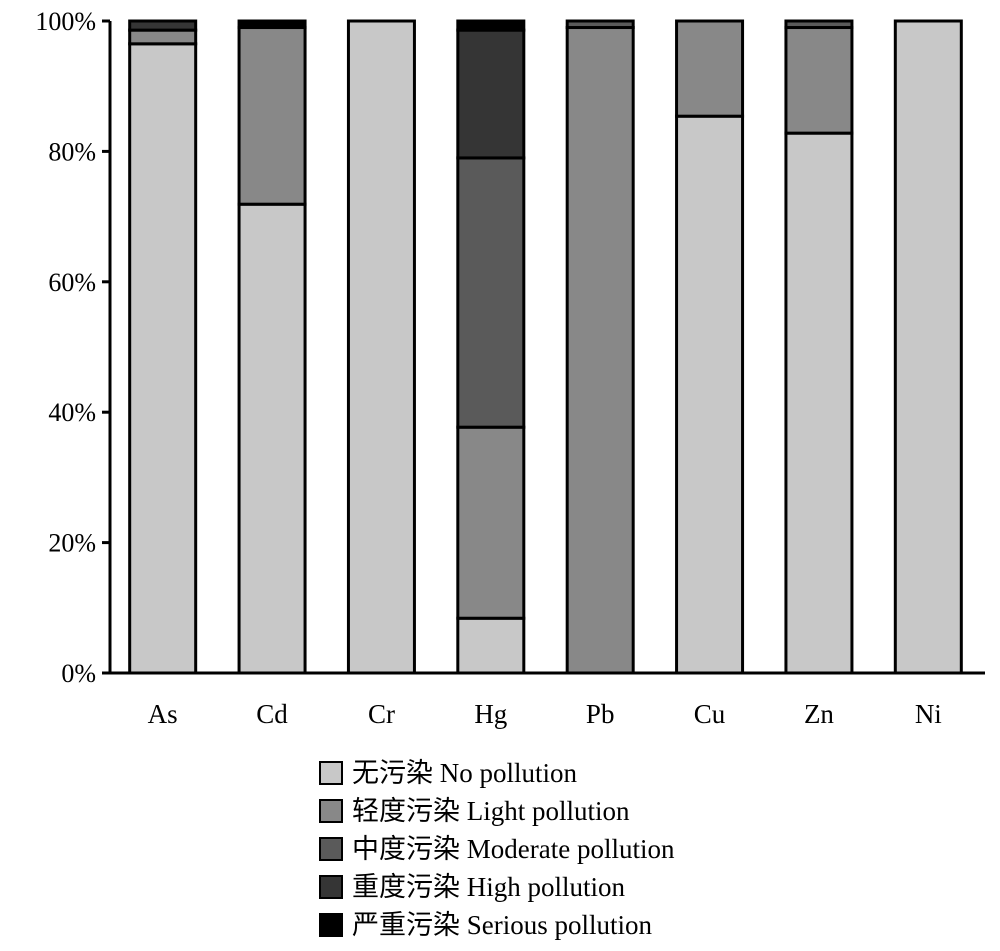 This screenshot has width=1000, height=951. What do you see at coordinates (163, 714) in the screenshot?
I see `x-tick-label: As` at bounding box center [163, 714].